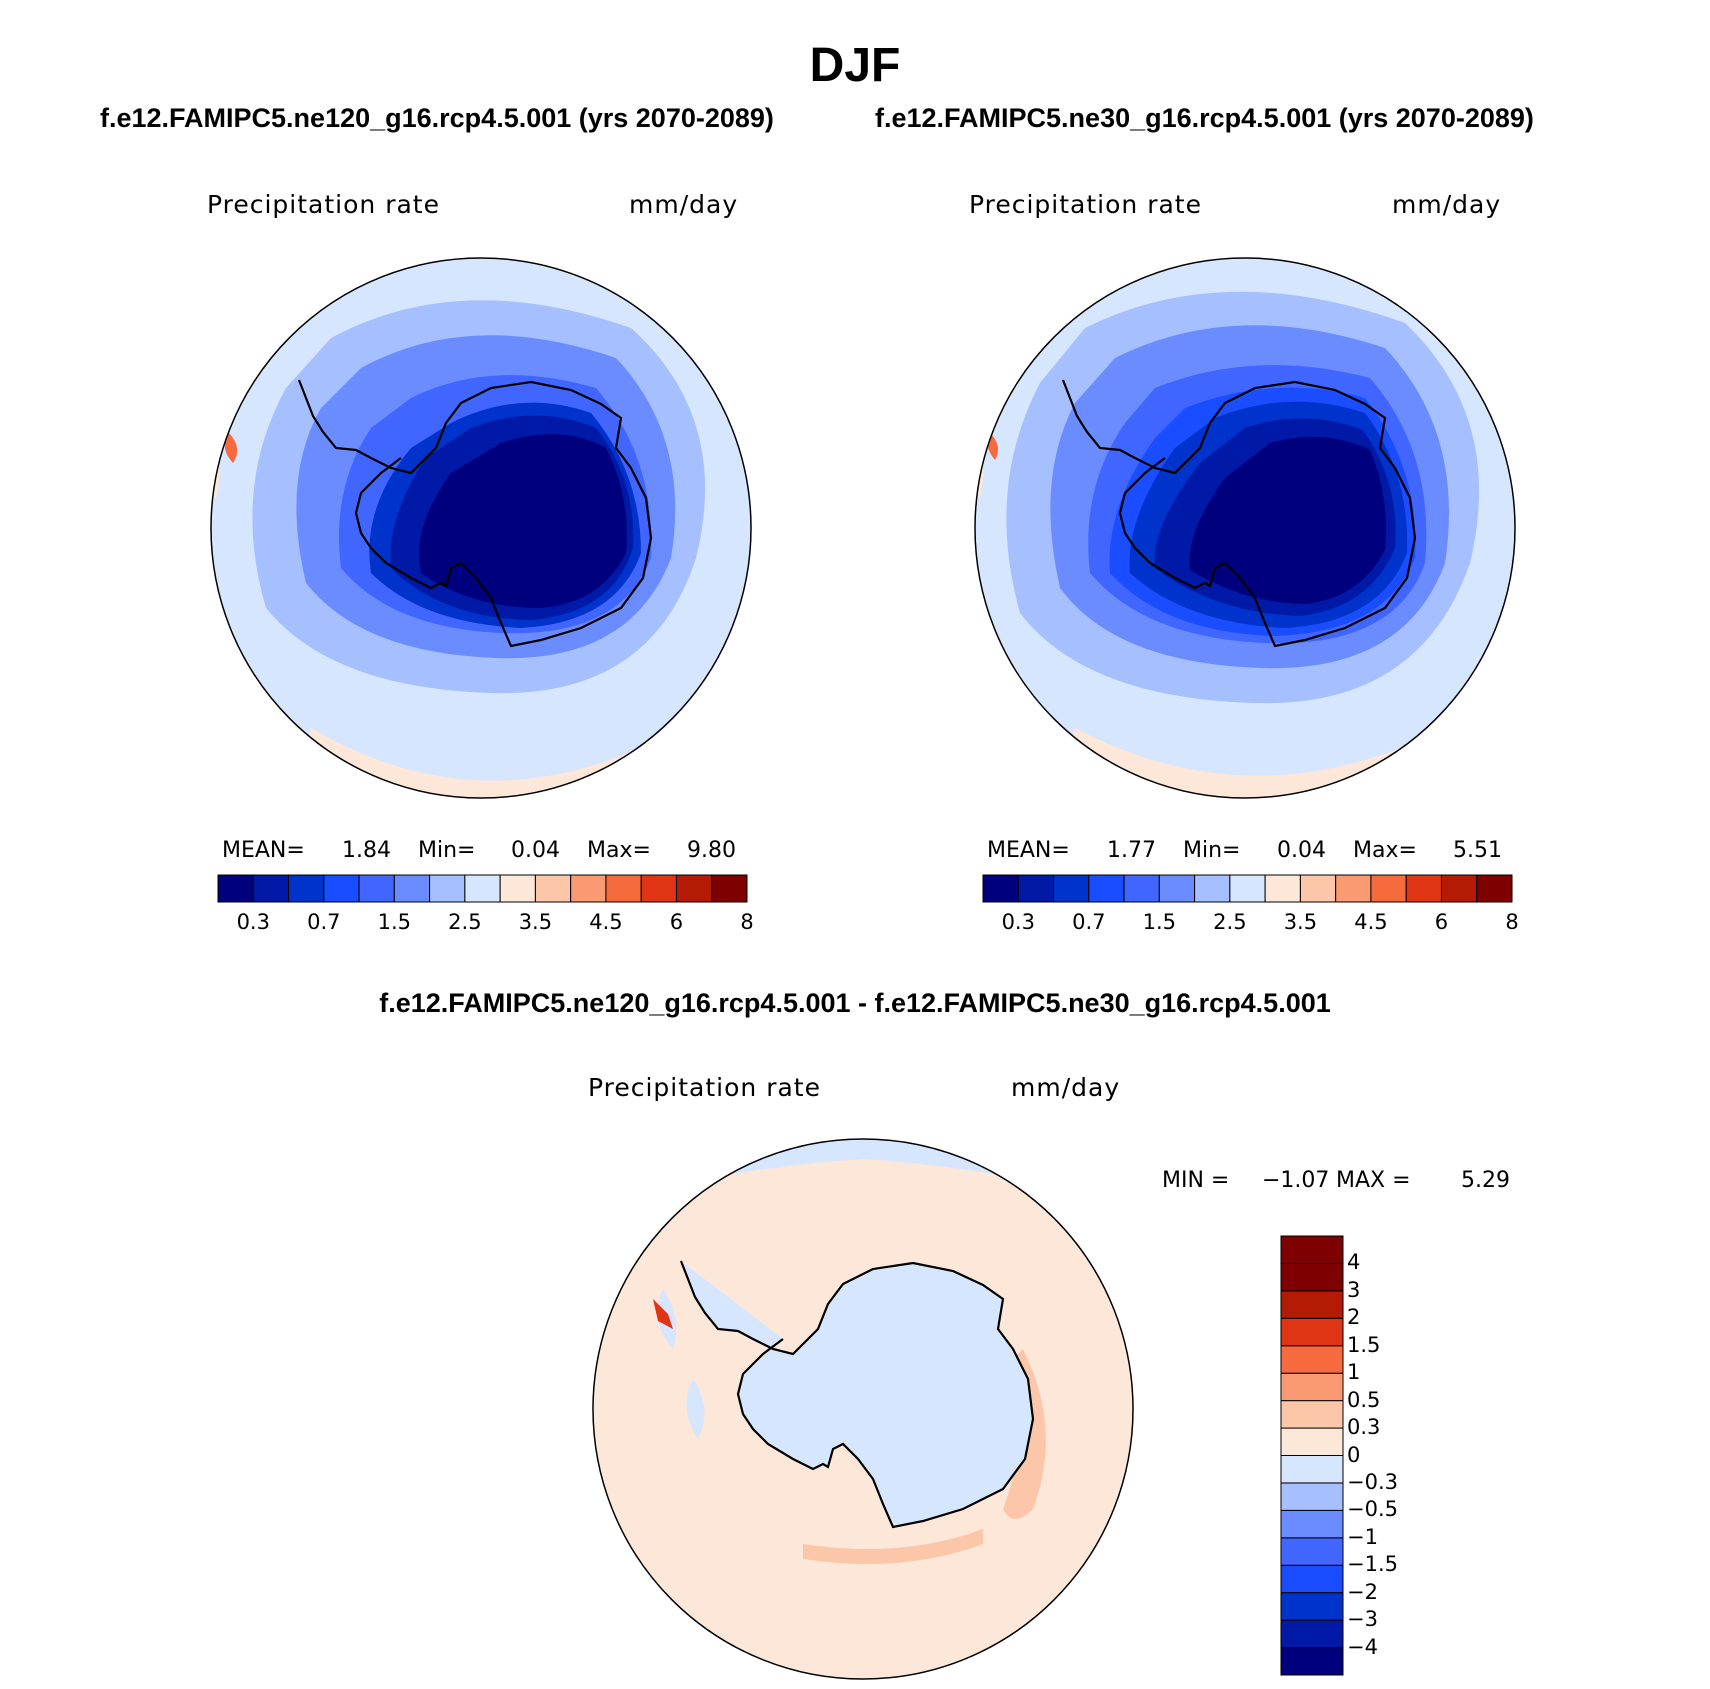 This screenshot has height=1689, width=1710. I want to click on panel3-colorbar, so click(1312, 1455).